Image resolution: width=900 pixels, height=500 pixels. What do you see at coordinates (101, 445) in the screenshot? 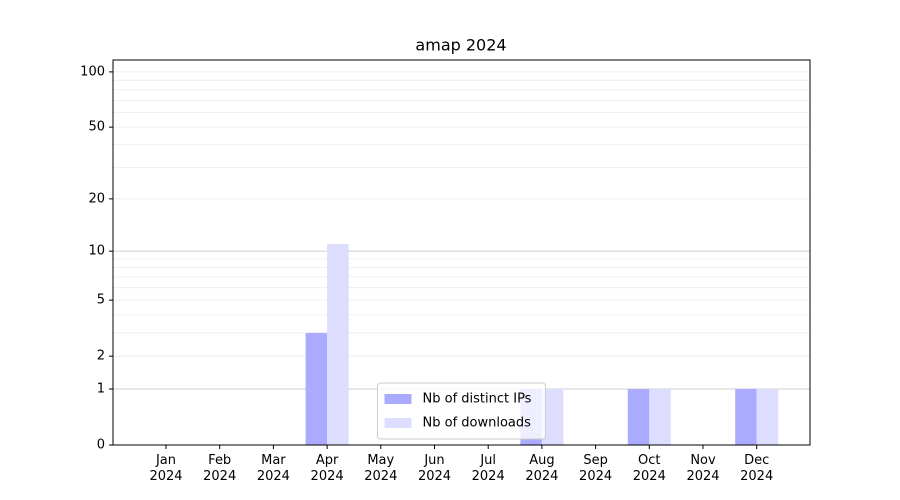
I see `y-tick-label: 0` at bounding box center [101, 445].